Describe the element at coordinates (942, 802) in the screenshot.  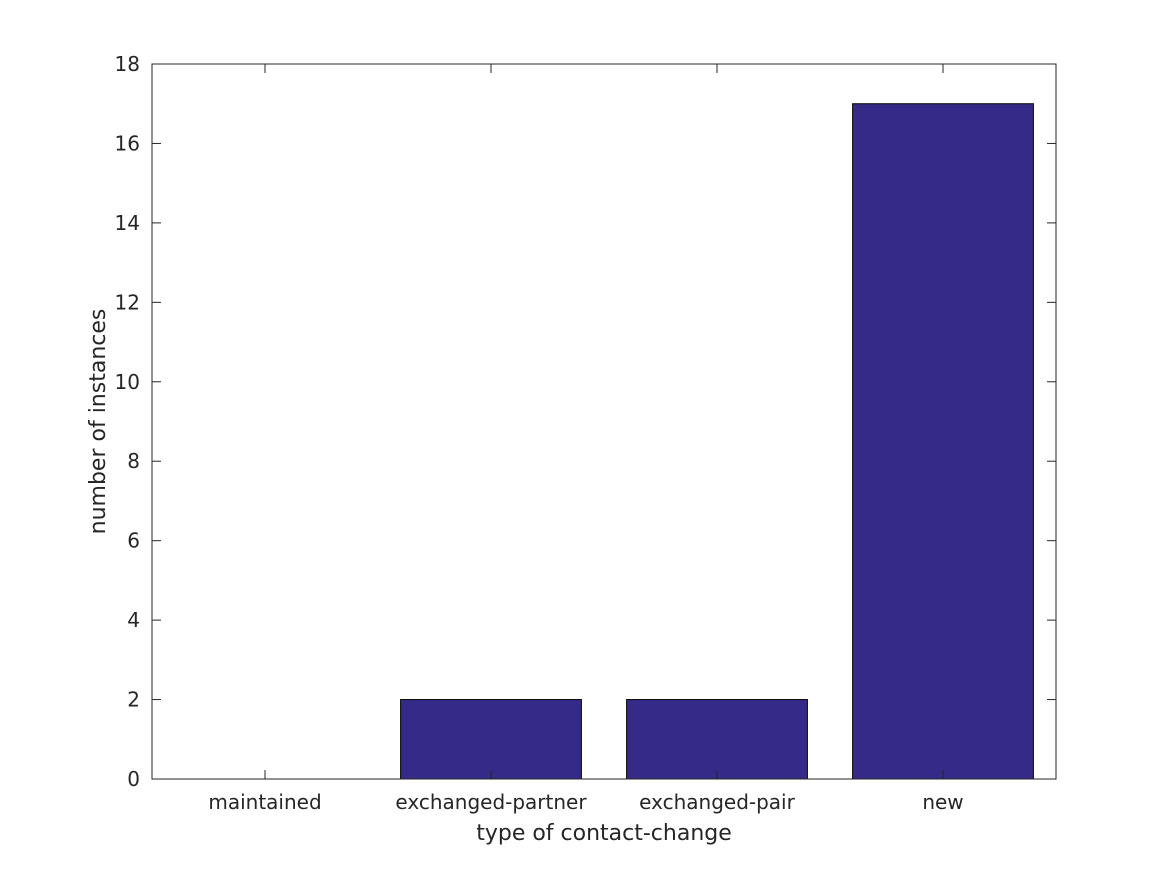
I see `x-tick-label: new` at that location.